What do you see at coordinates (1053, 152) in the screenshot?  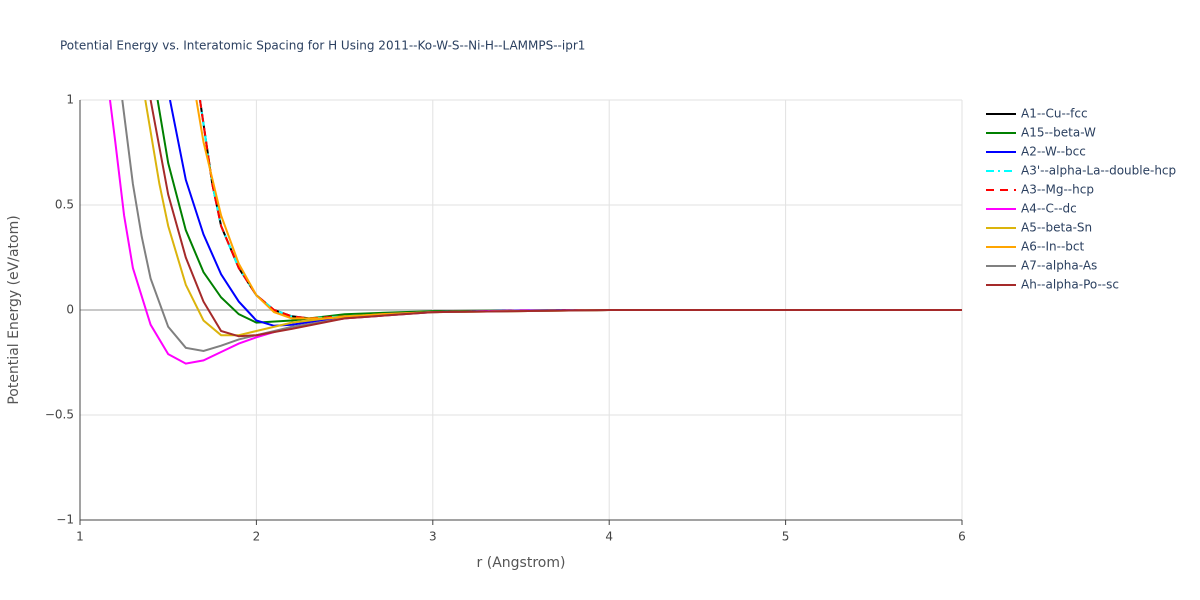 I see `legend-label: A2--W--bcc` at bounding box center [1053, 152].